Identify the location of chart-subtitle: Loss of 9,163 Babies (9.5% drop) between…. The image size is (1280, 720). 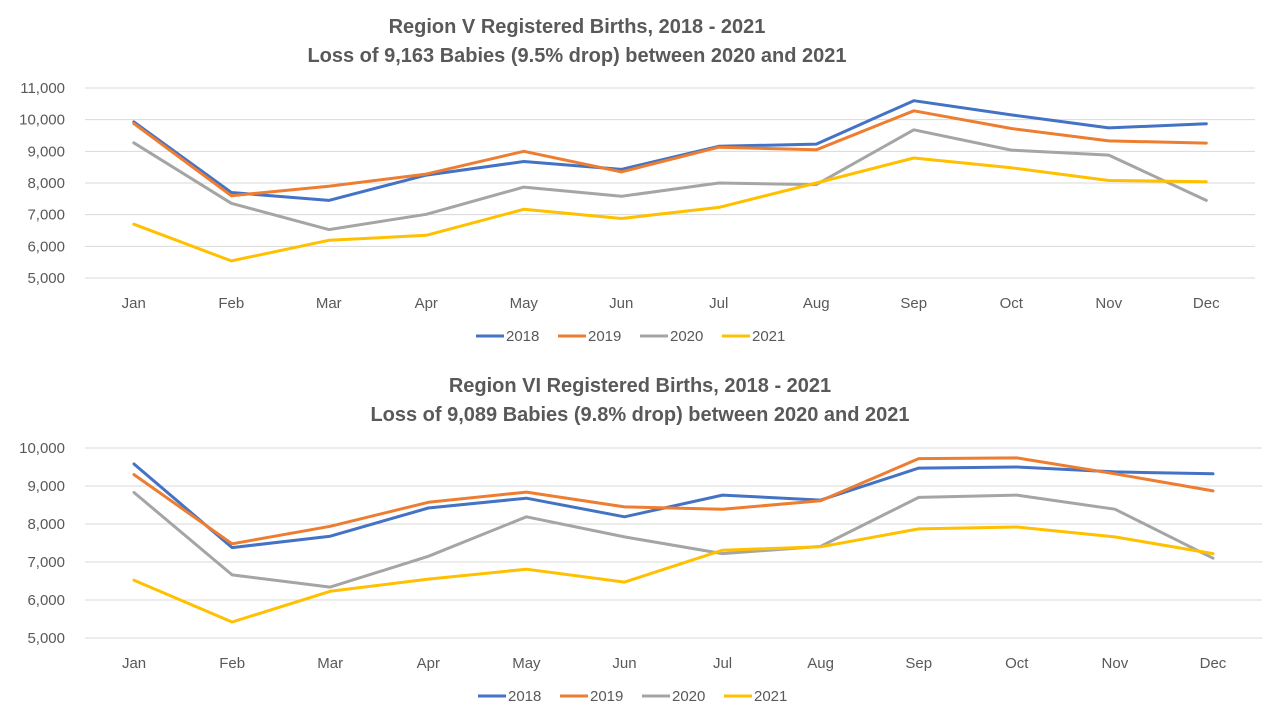
(576, 56).